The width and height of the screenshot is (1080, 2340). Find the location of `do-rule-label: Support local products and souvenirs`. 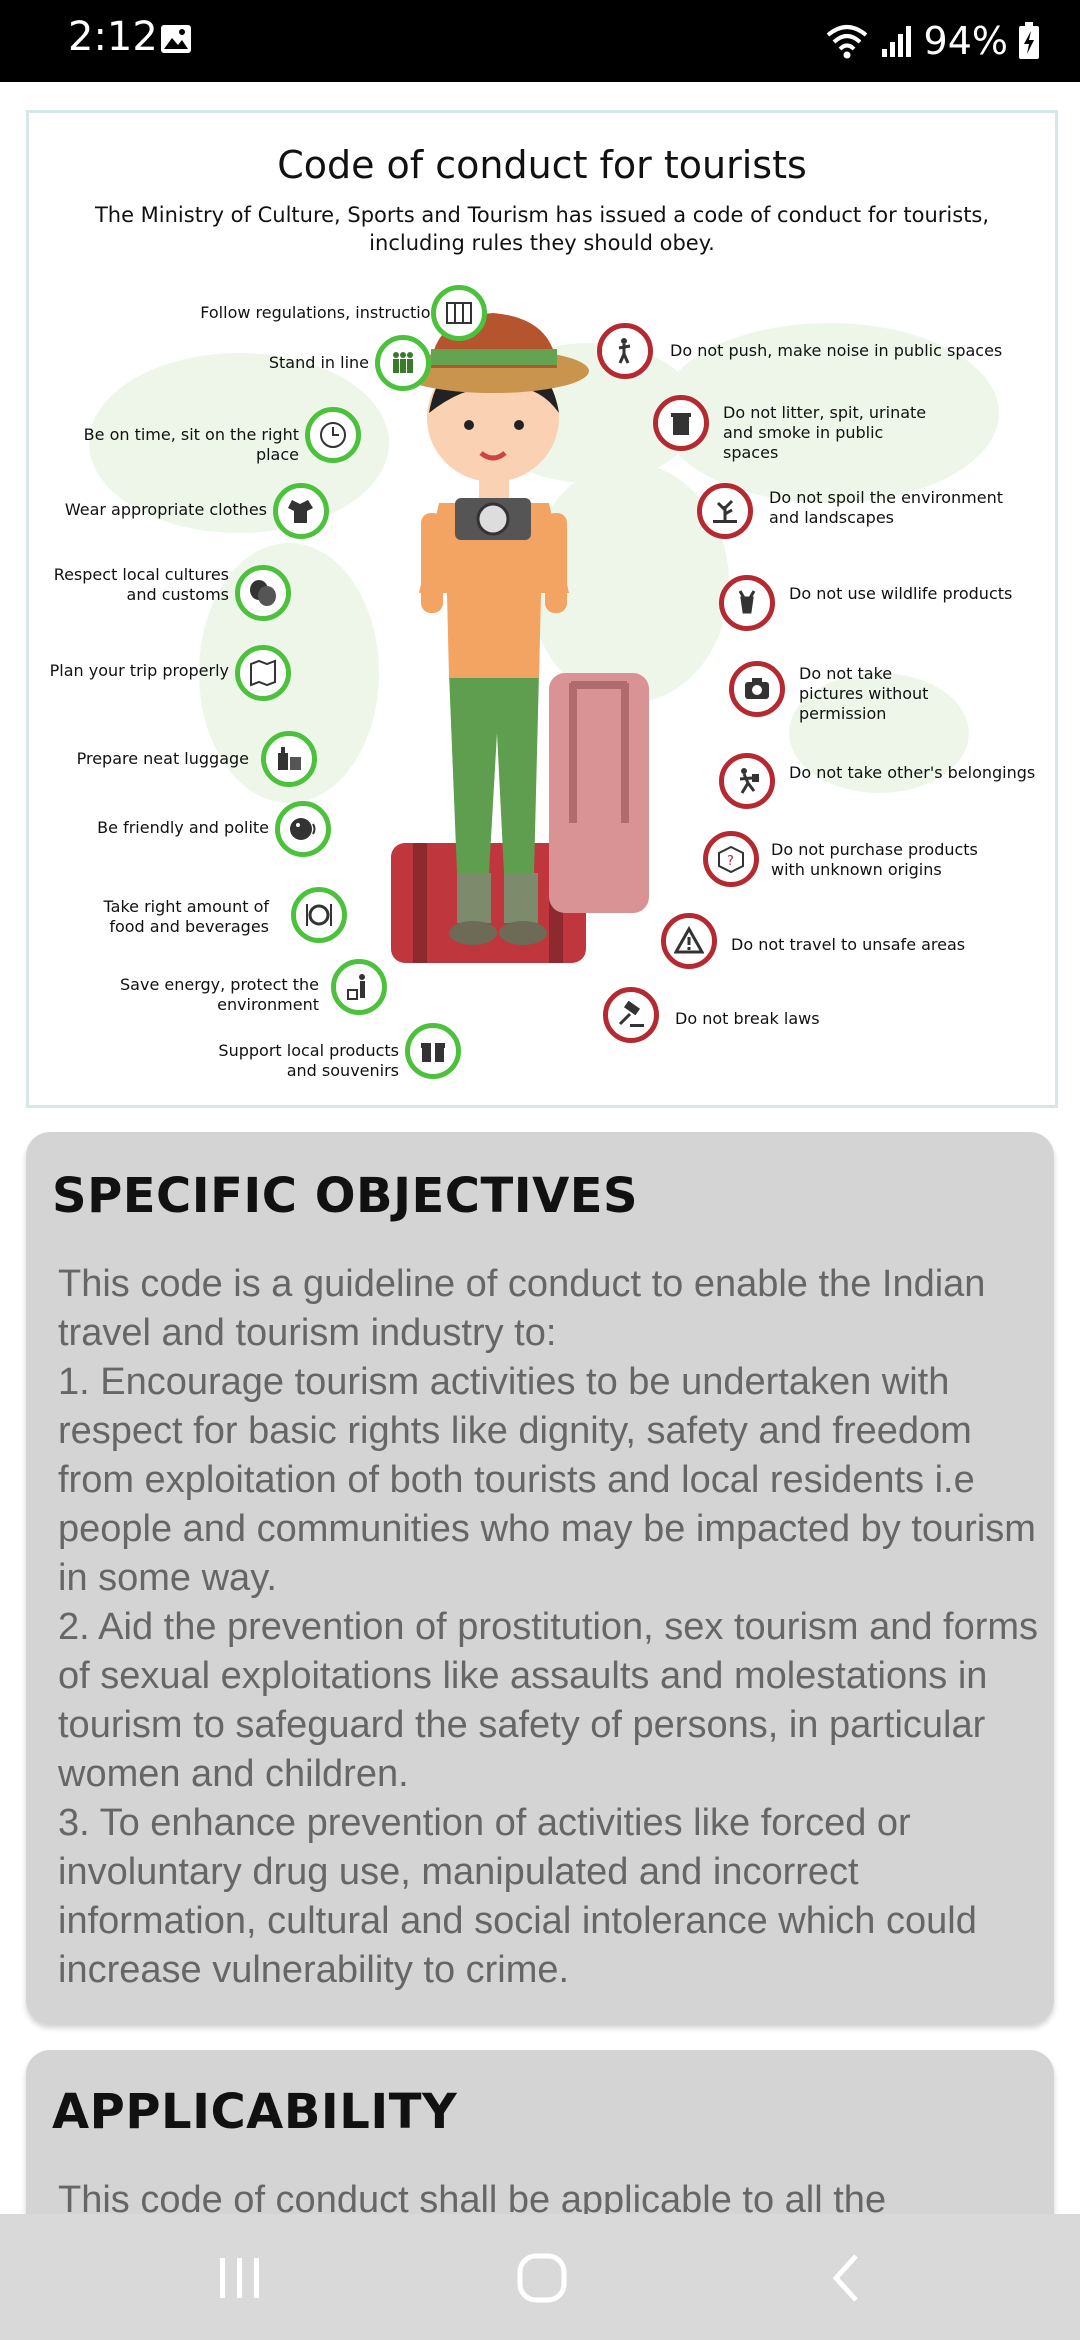

do-rule-label: Support local products and souvenirs is located at coordinates (308, 1060).